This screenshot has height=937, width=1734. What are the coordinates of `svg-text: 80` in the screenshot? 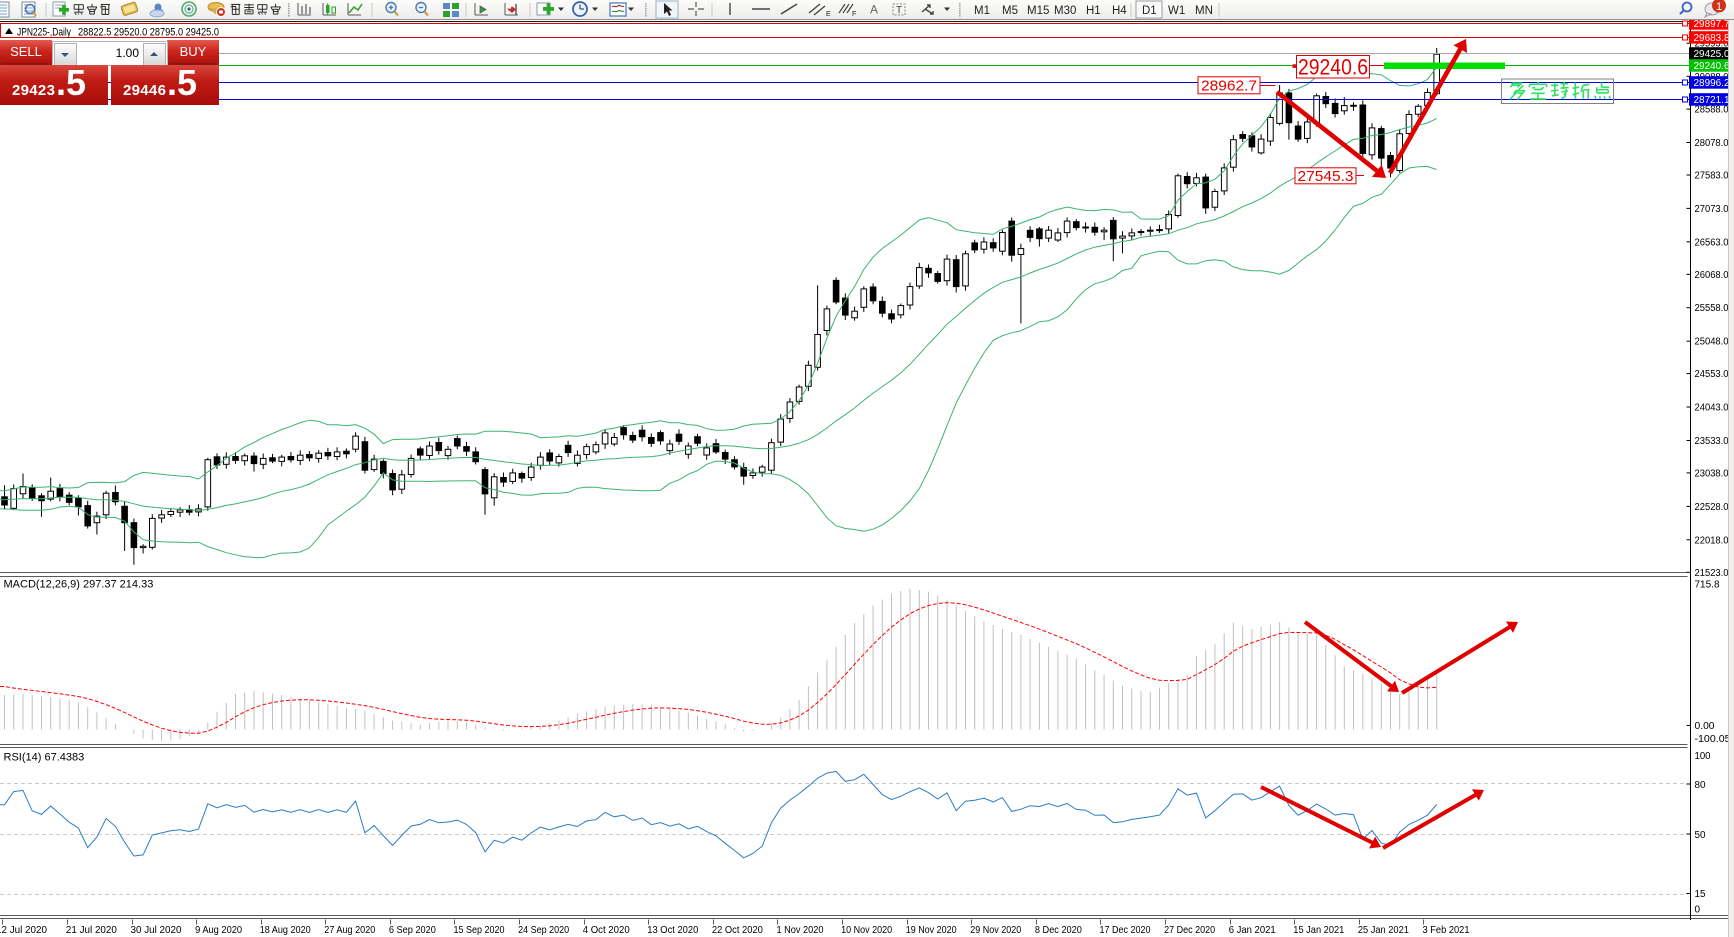 It's located at (1700, 785).